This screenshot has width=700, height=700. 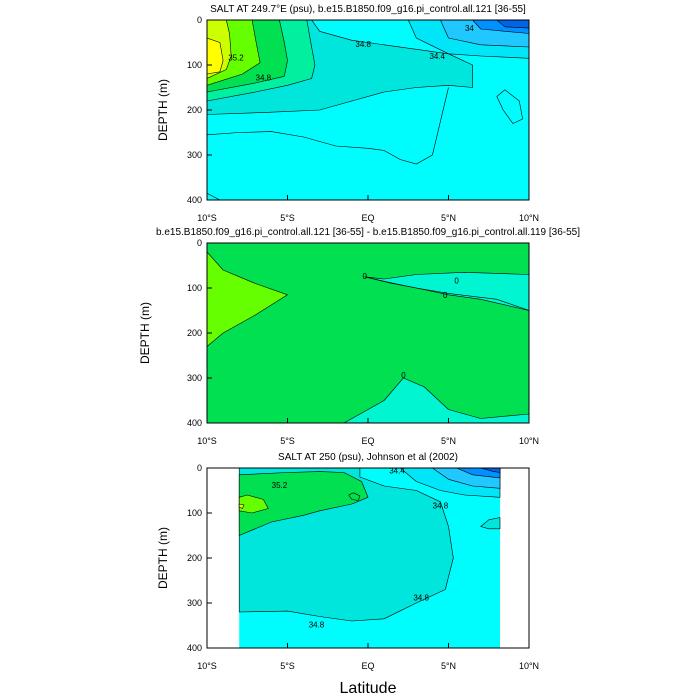 What do you see at coordinates (194, 648) in the screenshot?
I see `panel-3-y-tick-label: 400` at bounding box center [194, 648].